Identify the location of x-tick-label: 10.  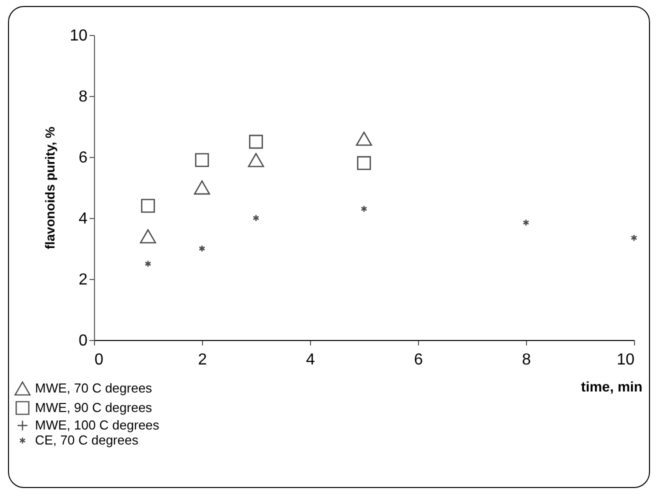
(625, 360).